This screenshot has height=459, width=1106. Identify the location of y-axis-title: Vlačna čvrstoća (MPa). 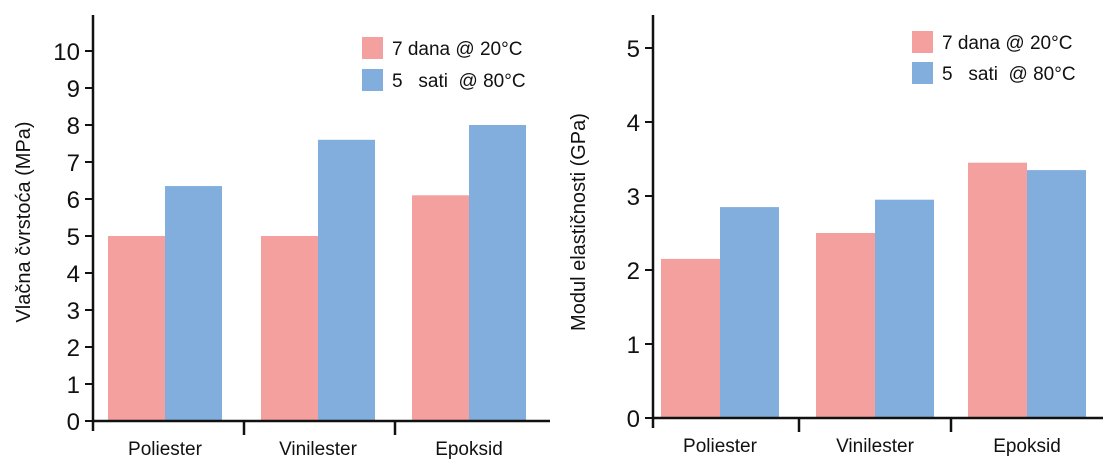
(24, 221).